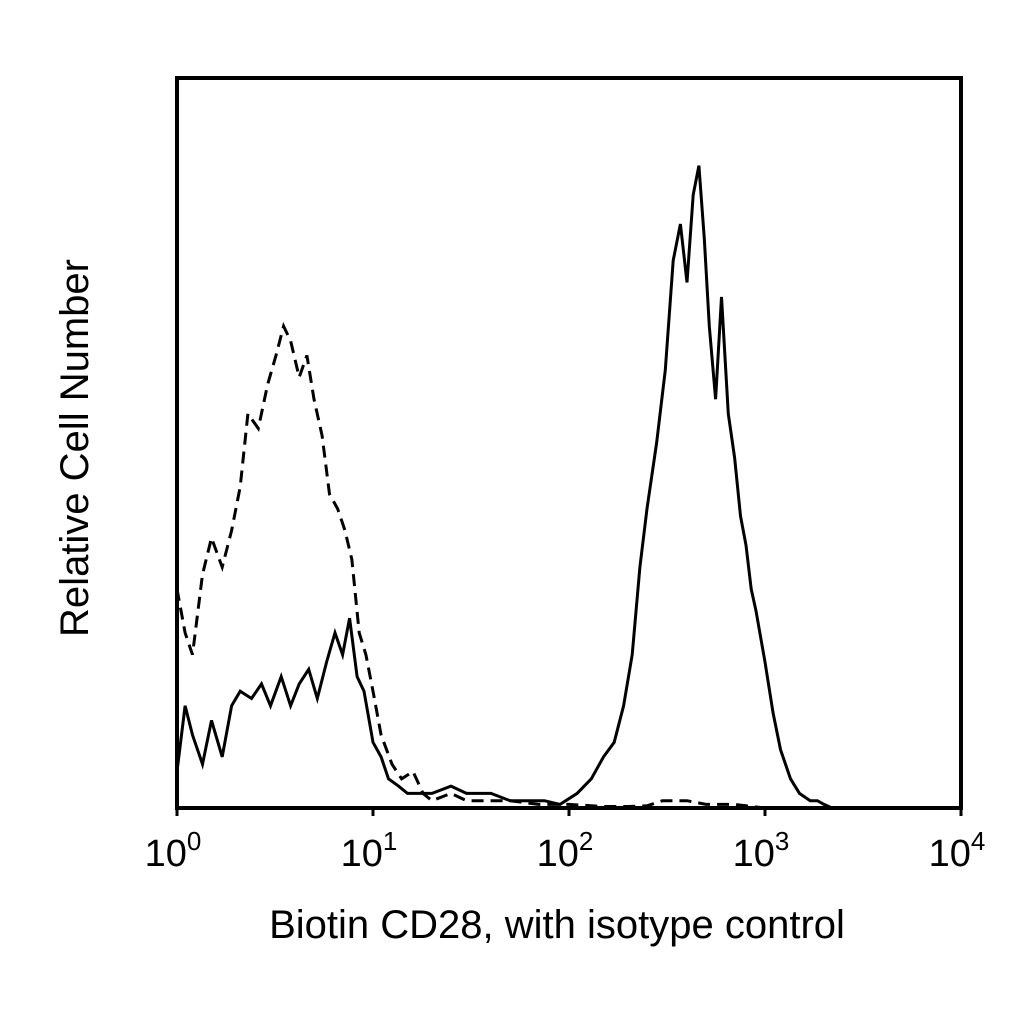 Image resolution: width=1024 pixels, height=1024 pixels. What do you see at coordinates (978, 841) in the screenshot?
I see `x-tick-exponent: 4` at bounding box center [978, 841].